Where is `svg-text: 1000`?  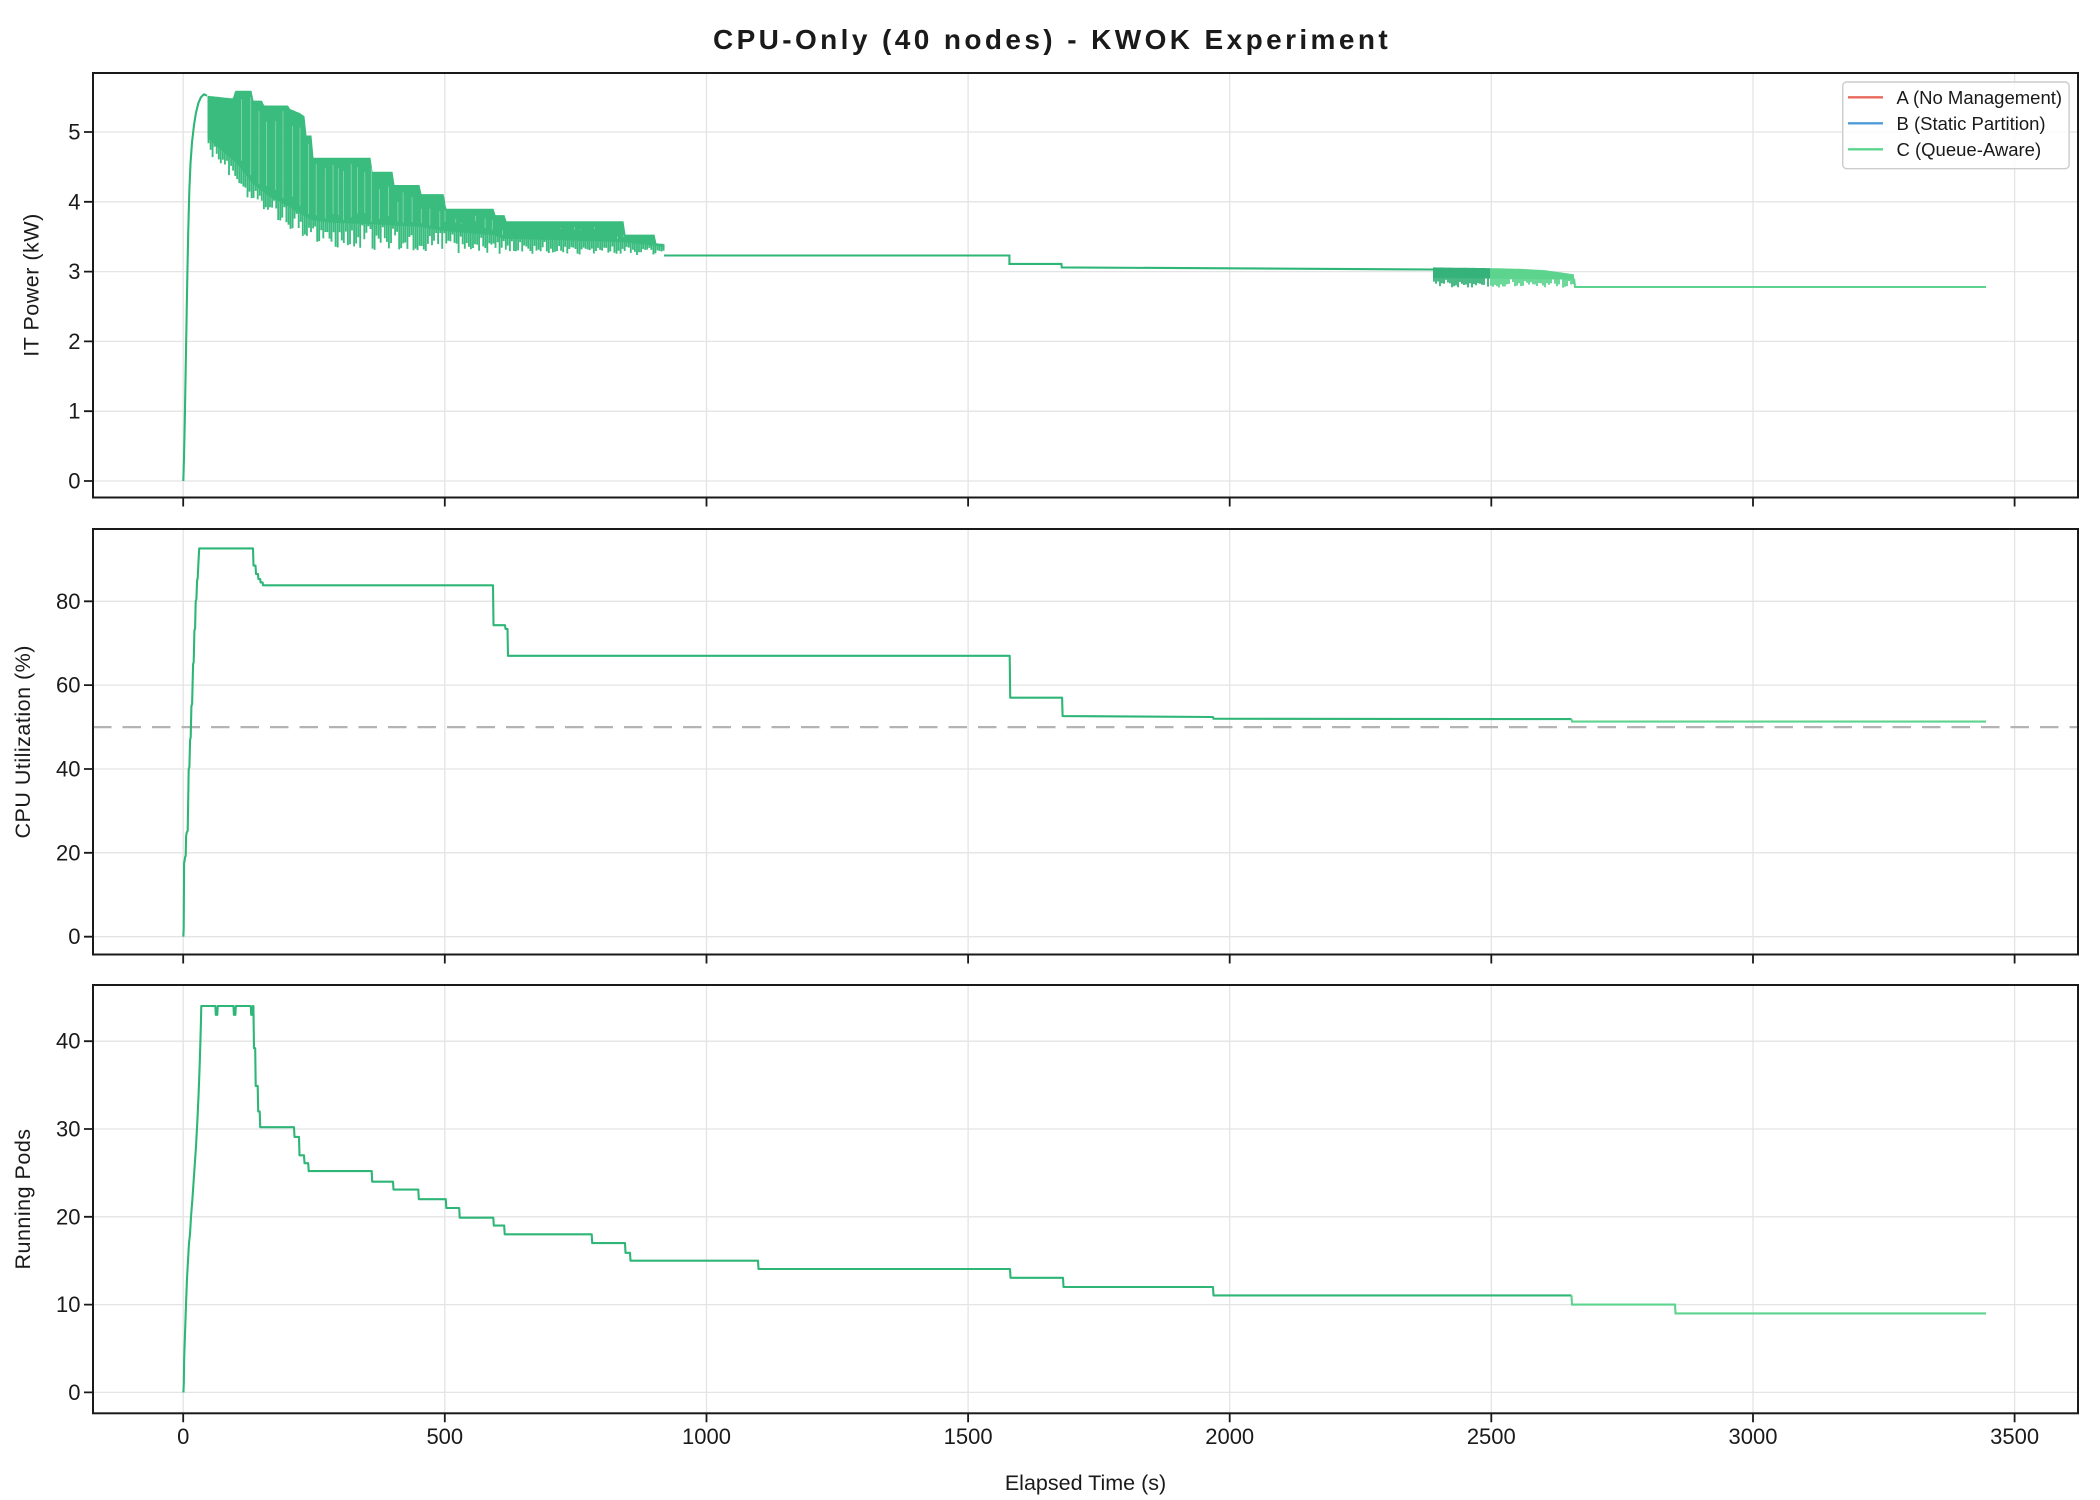
svg-text: 1000 is located at coordinates (706, 1436).